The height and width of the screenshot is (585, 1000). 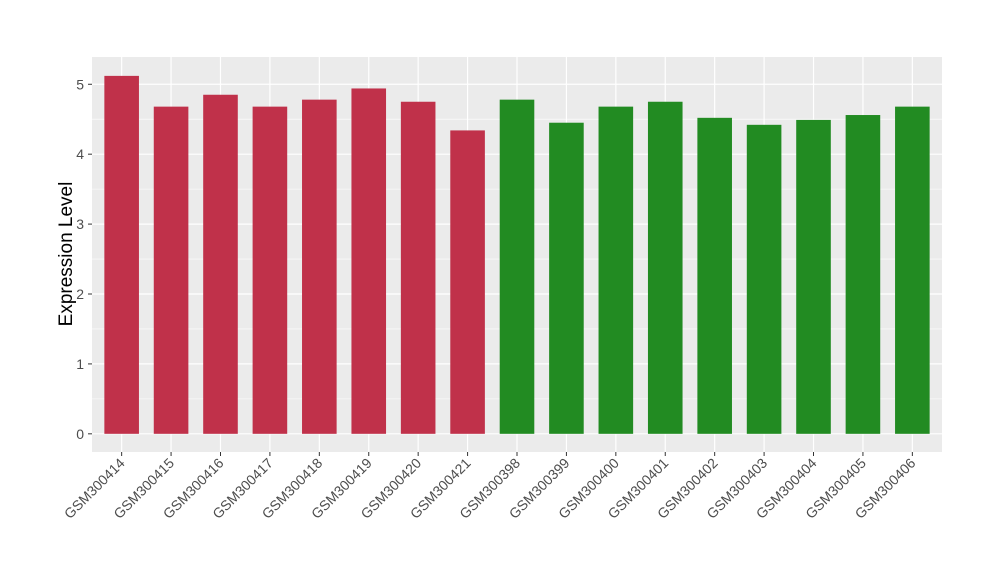 What do you see at coordinates (80, 294) in the screenshot?
I see `y-tick-label: 2` at bounding box center [80, 294].